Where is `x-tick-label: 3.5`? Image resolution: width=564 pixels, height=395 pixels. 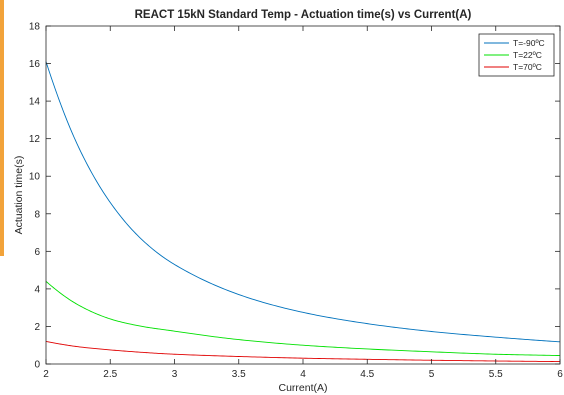 x-tick-label: 3.5 is located at coordinates (239, 374).